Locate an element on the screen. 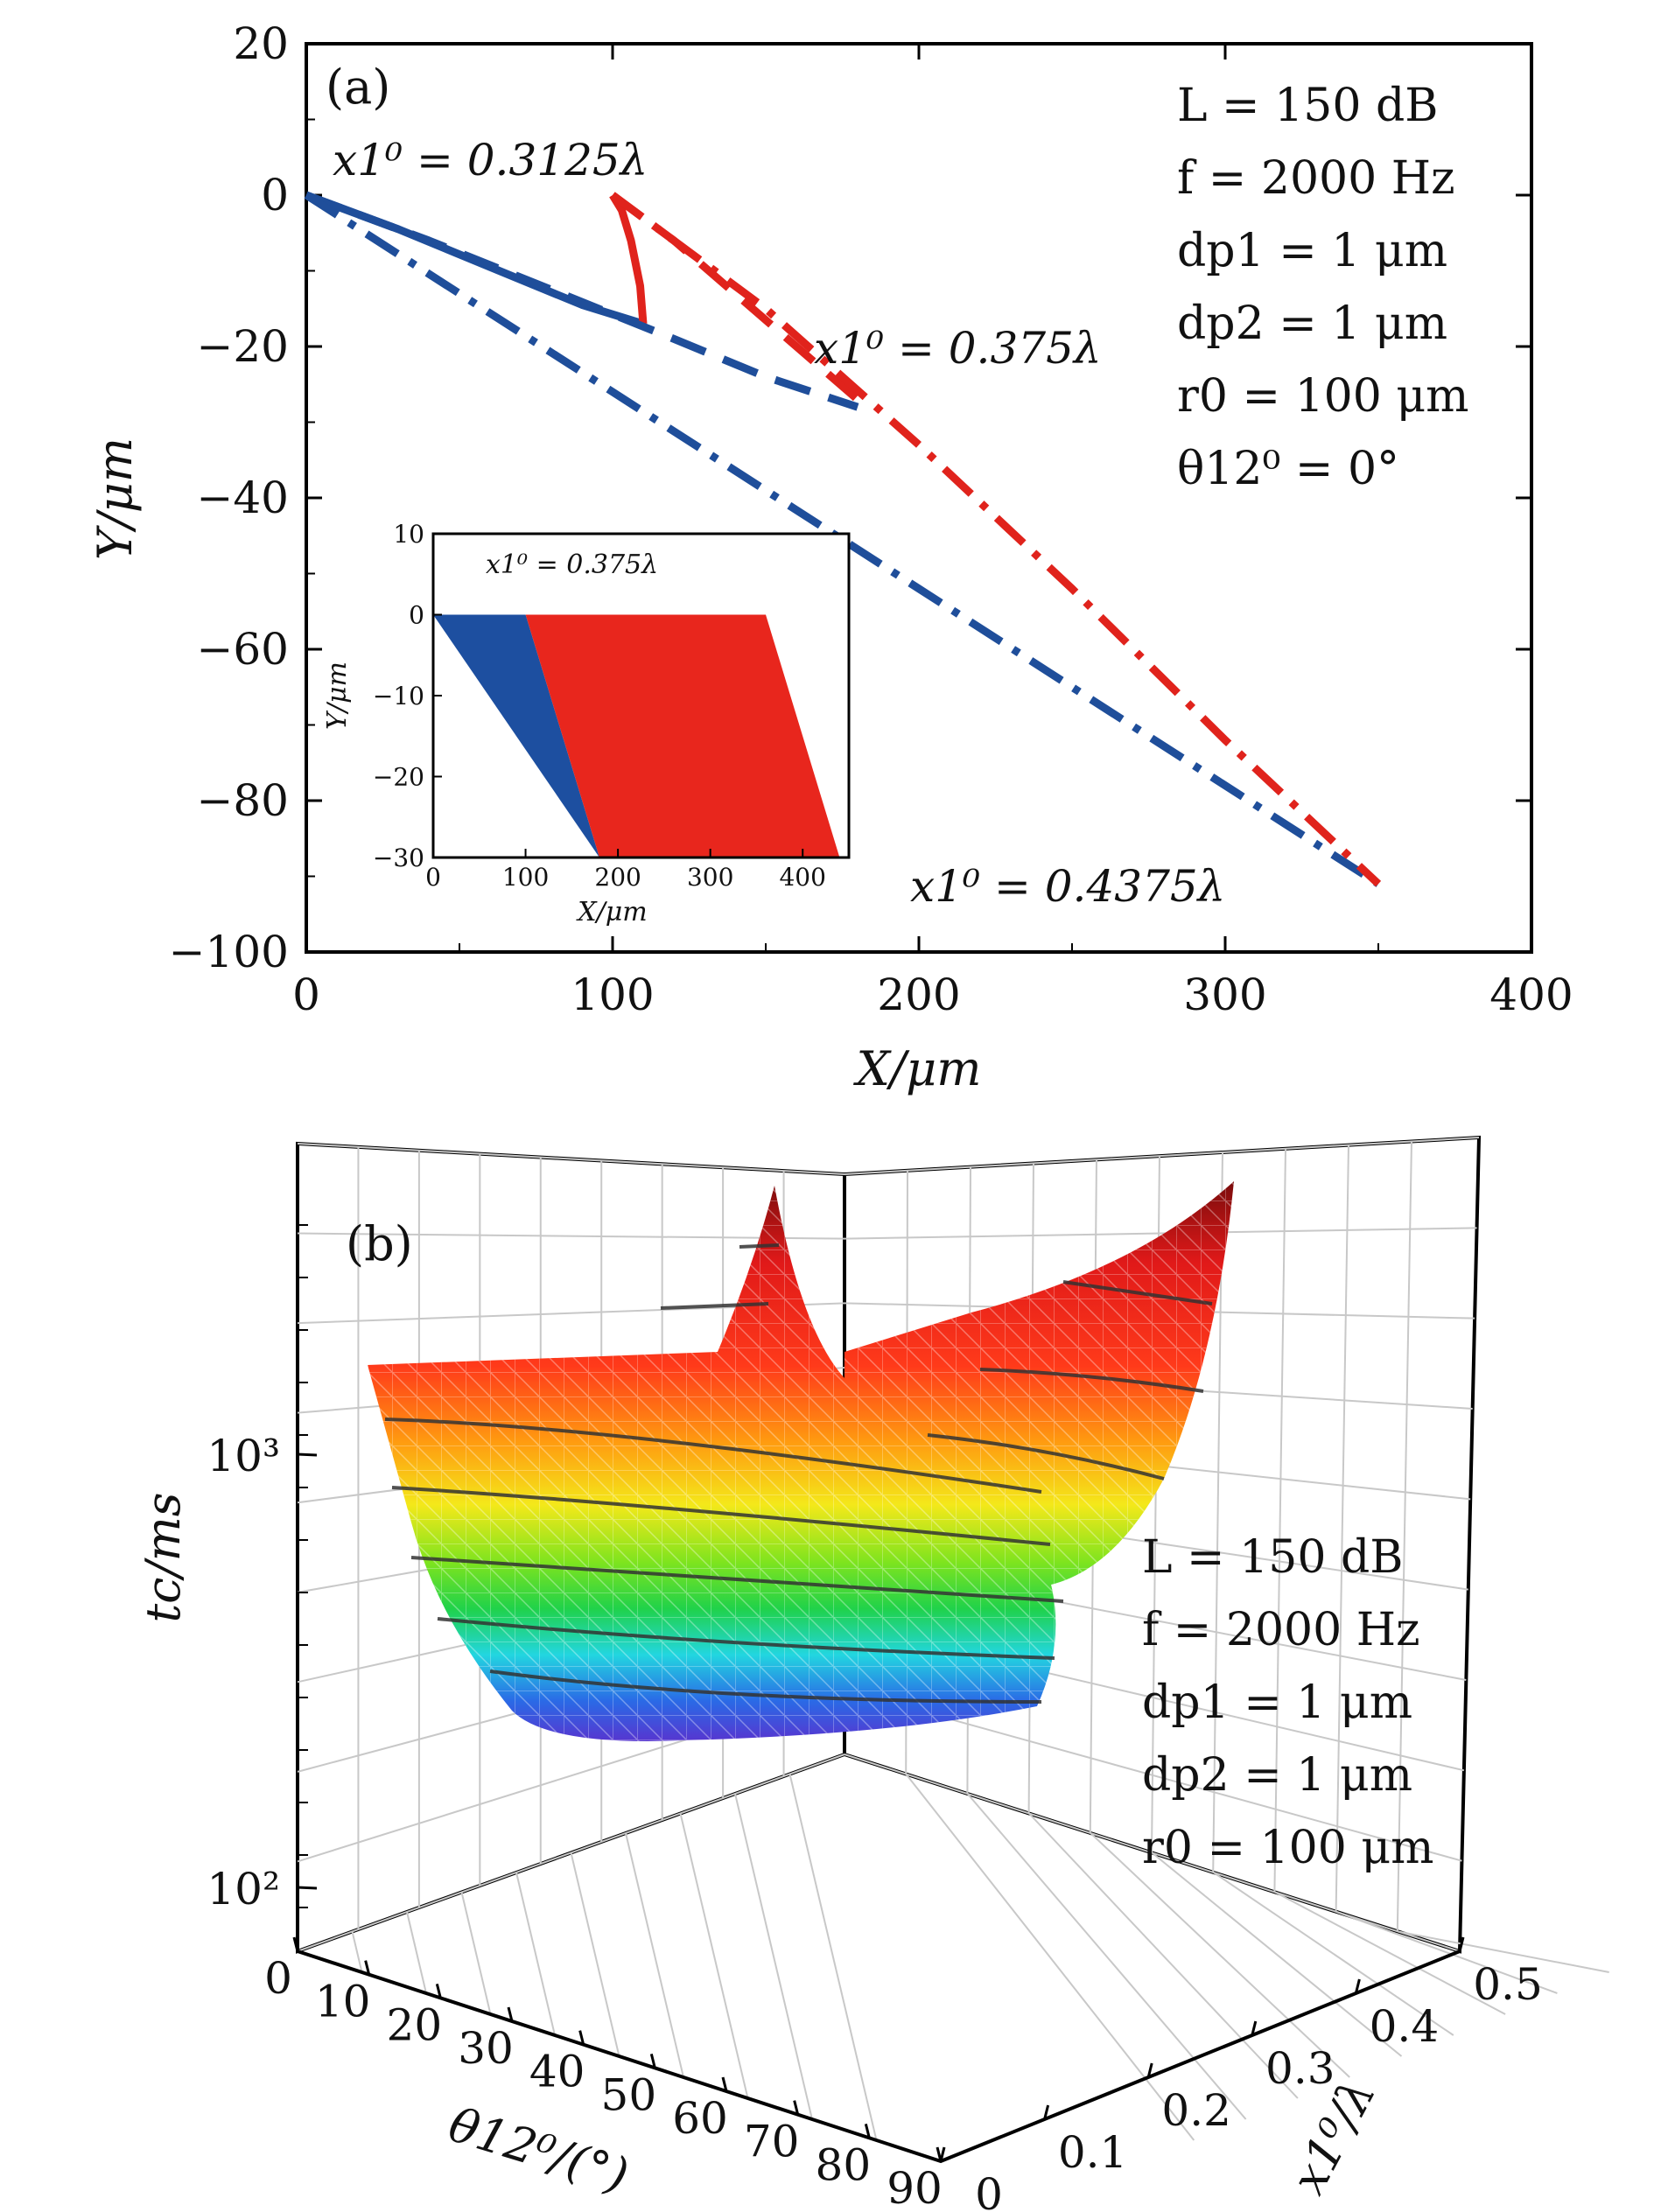 This screenshot has width=1654, height=2212. surface-right-mesh is located at coordinates (1039, 1385).